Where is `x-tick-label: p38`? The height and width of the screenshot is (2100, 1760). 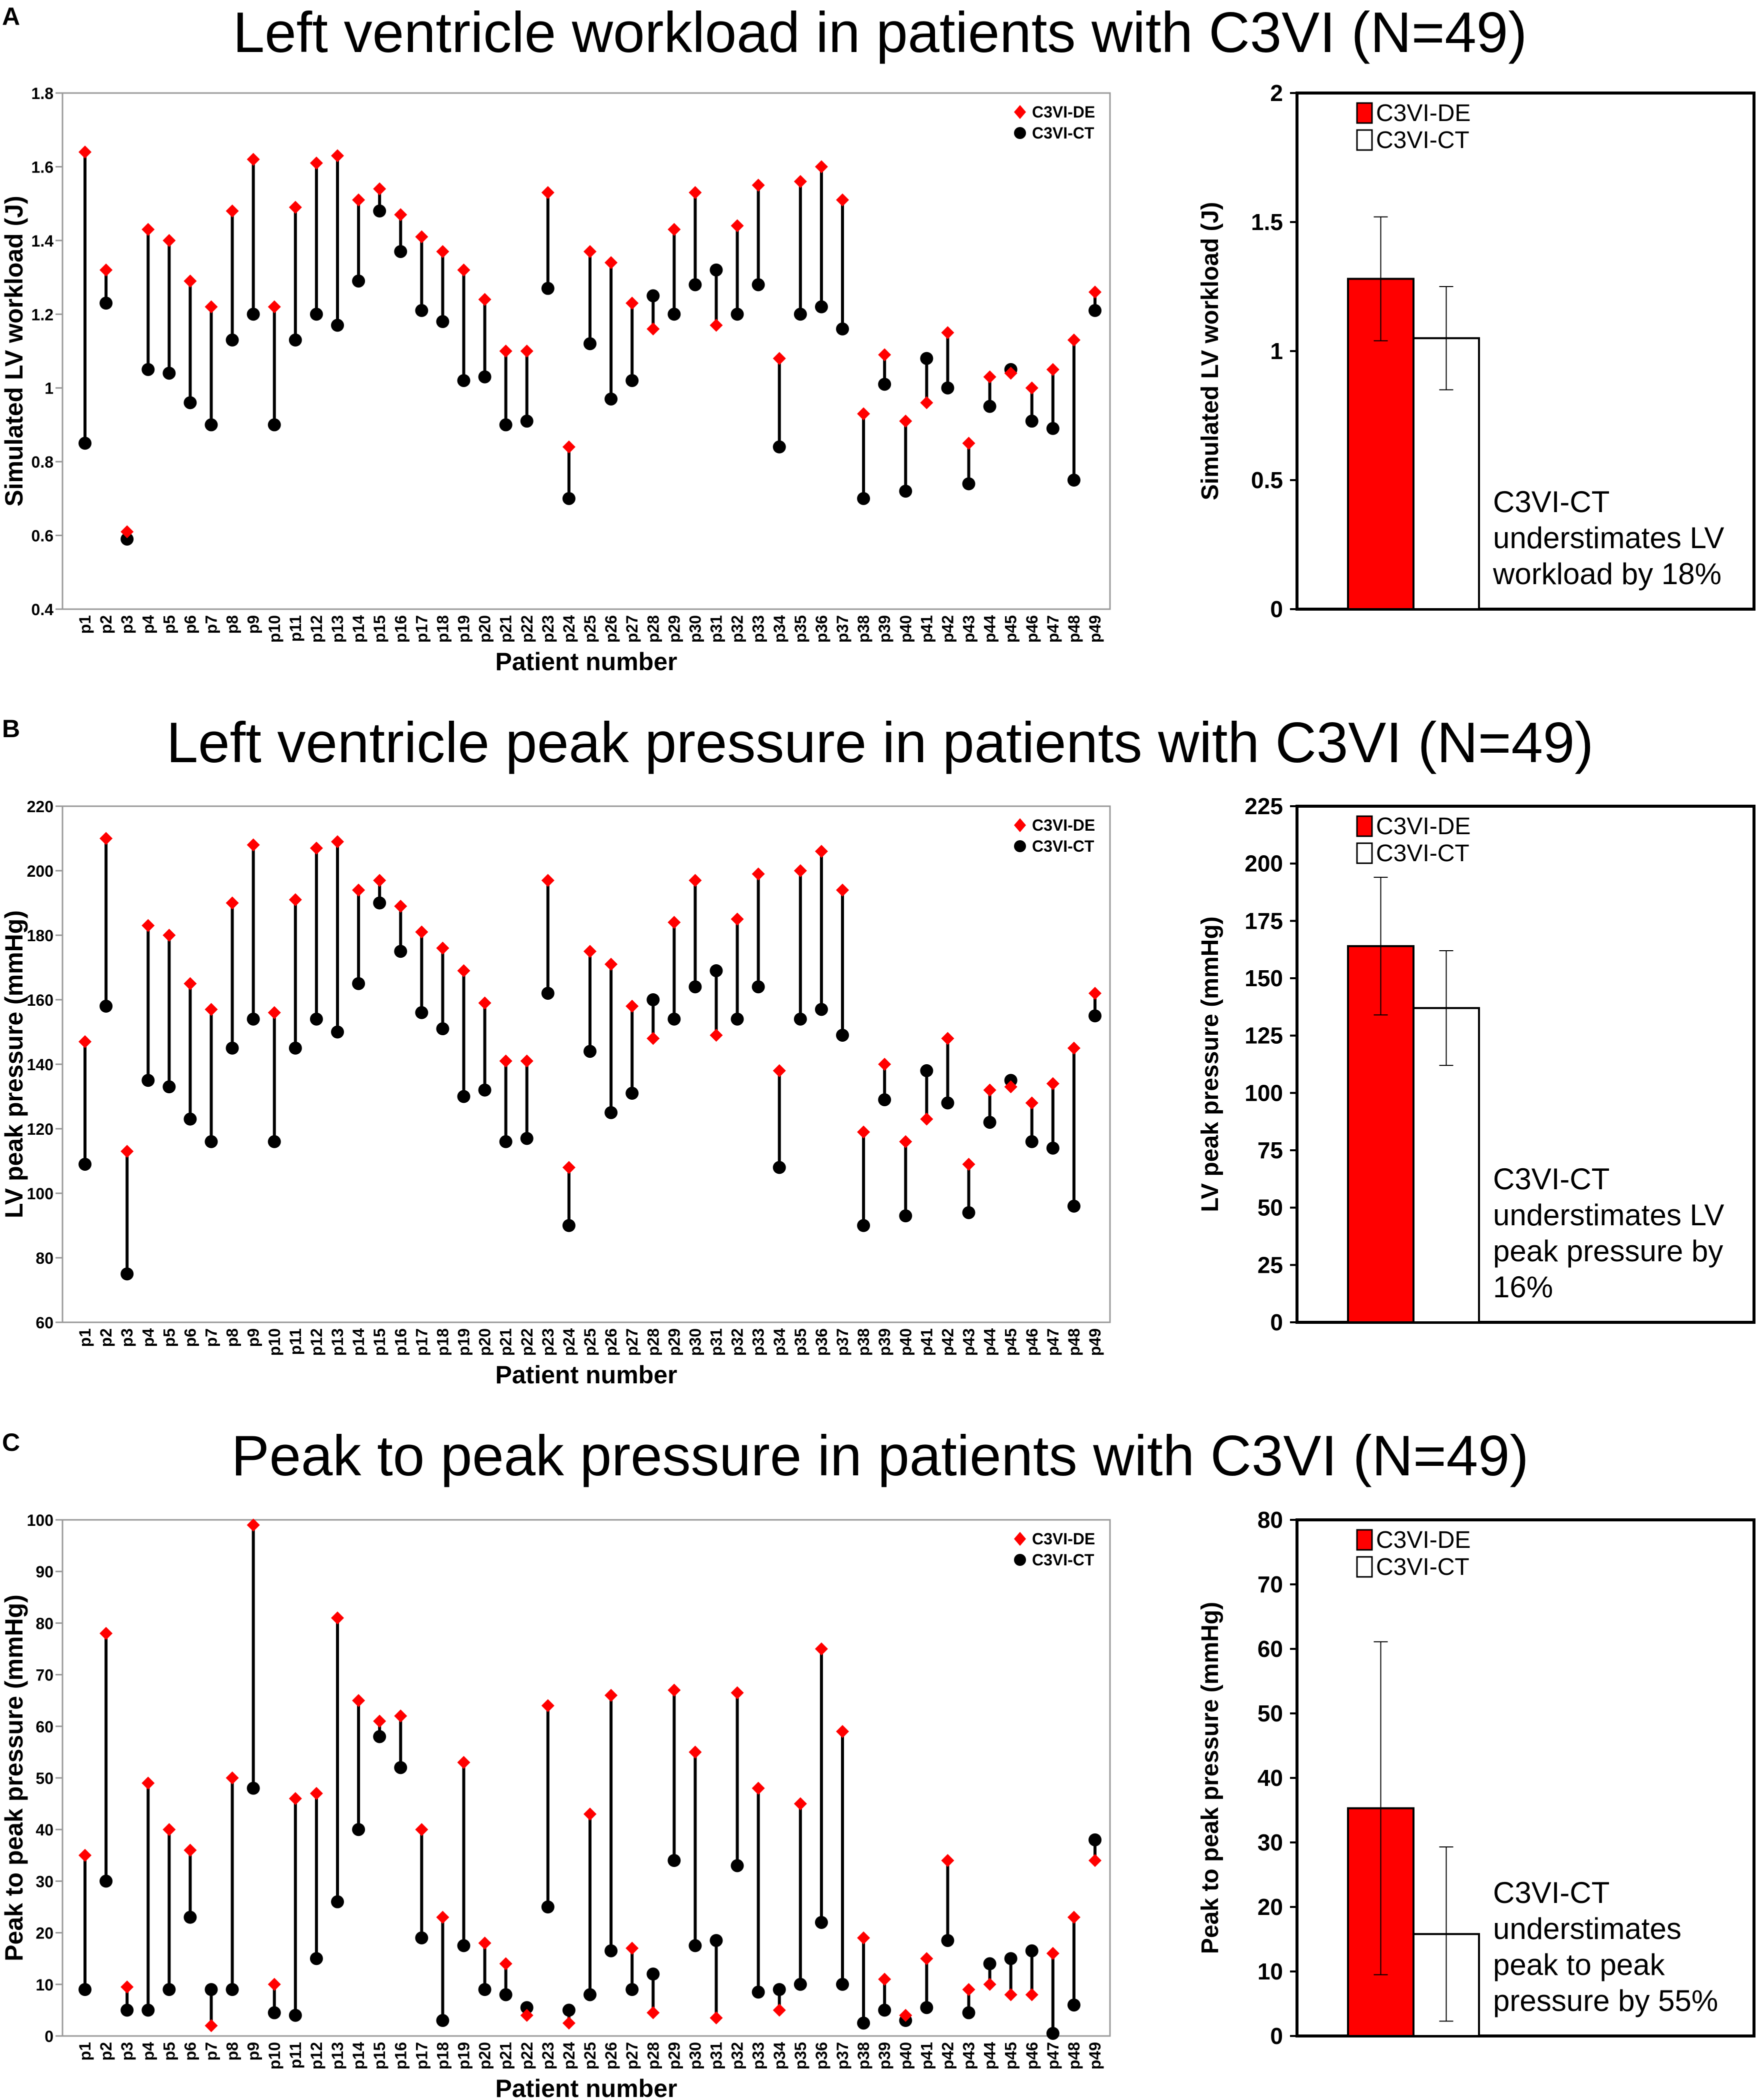 x-tick-label: p38 is located at coordinates (863, 1342).